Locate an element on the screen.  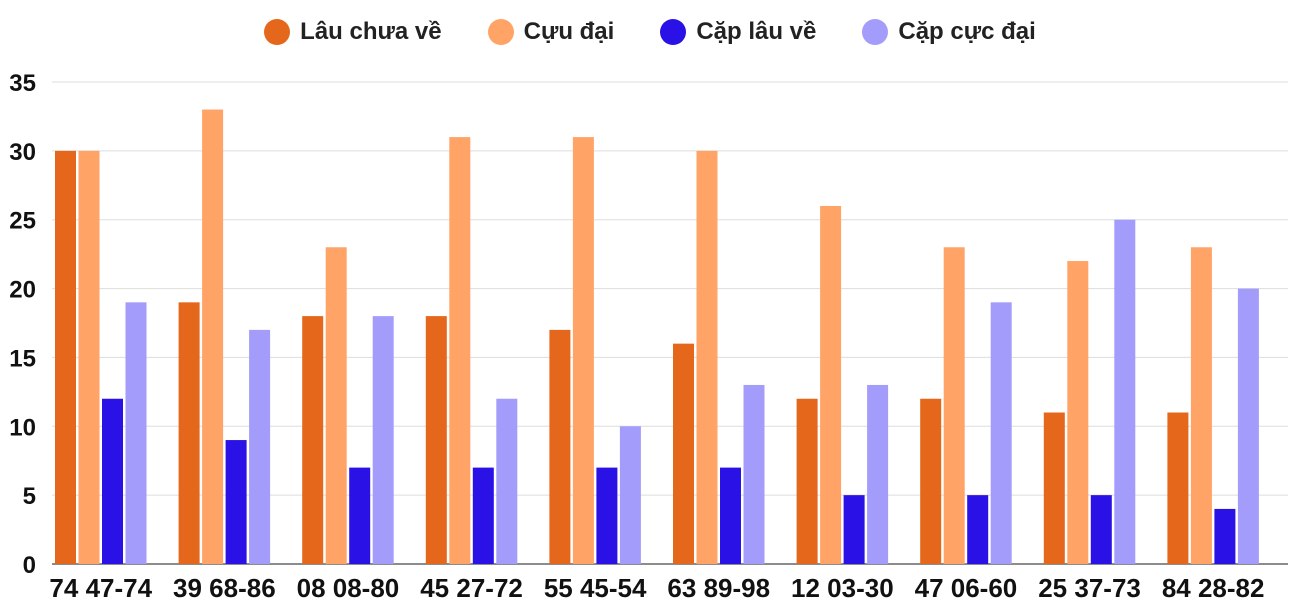
legend-item: Lâu chưa về is located at coordinates (353, 32).